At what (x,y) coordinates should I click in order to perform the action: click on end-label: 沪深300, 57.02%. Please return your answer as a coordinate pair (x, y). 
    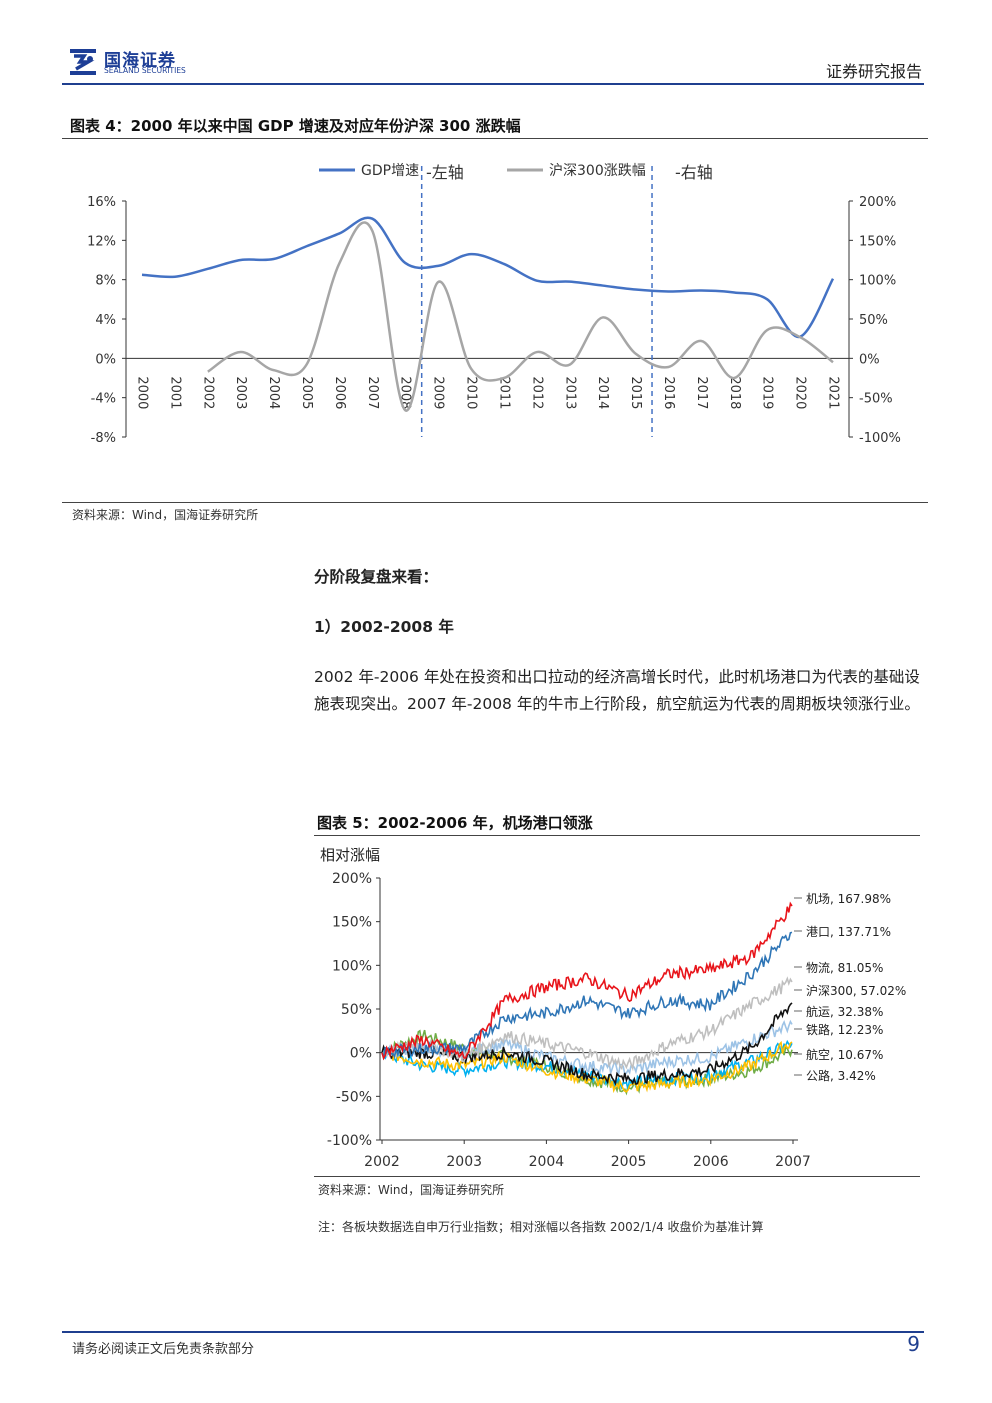
    Looking at the image, I should click on (856, 991).